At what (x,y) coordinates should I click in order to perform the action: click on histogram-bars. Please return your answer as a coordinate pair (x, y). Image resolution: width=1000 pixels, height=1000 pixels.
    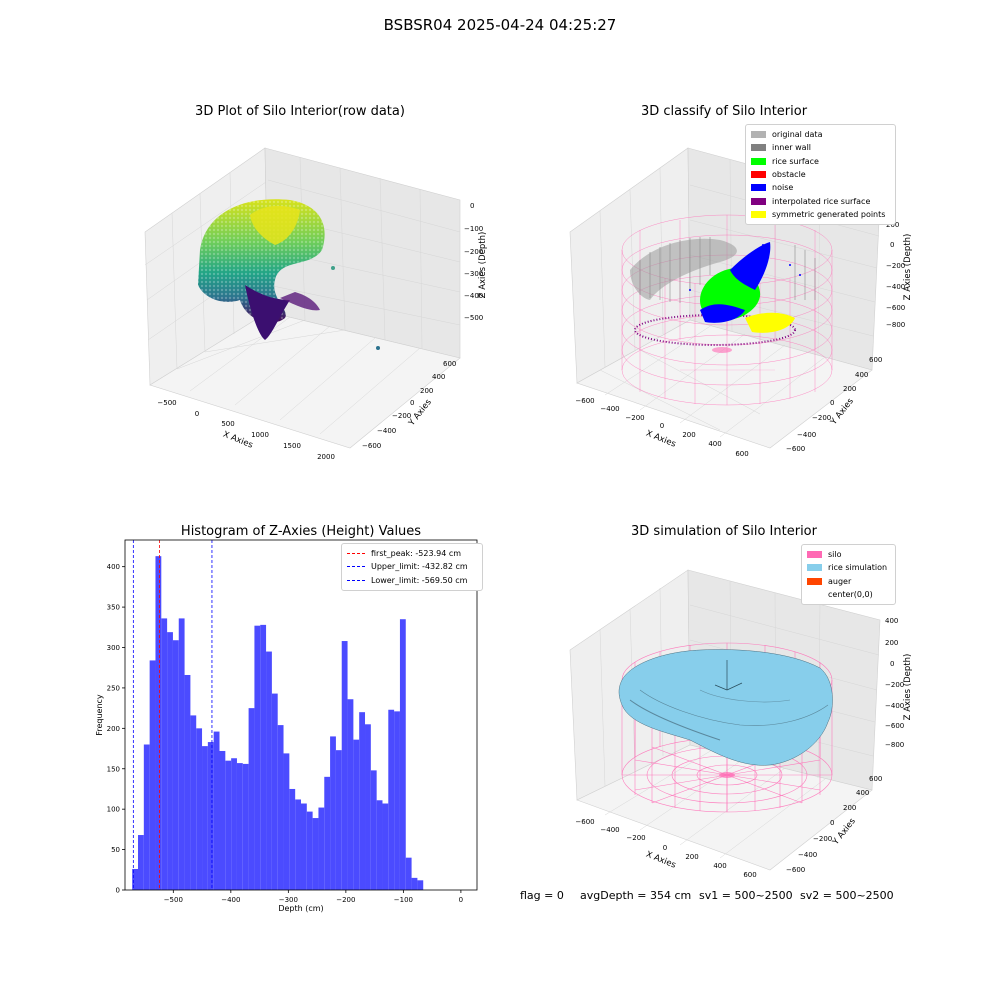
    Looking at the image, I should click on (278, 723).